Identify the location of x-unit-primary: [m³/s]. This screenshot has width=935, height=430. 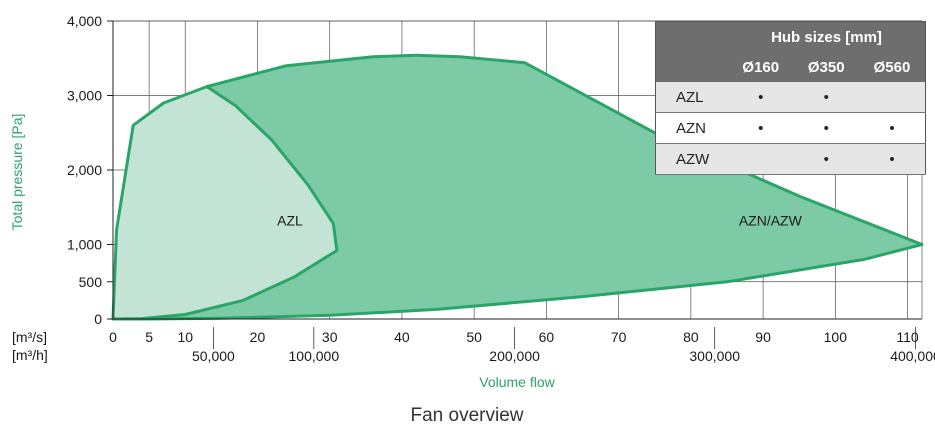
(29, 337).